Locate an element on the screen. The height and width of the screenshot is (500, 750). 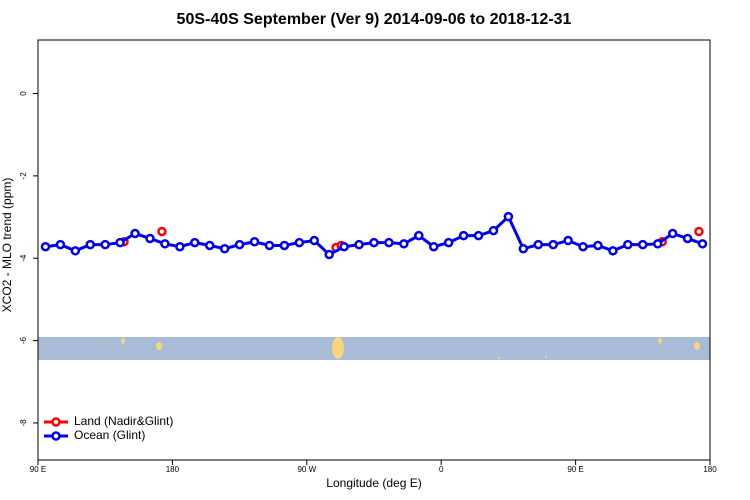
land-ocean-strip is located at coordinates (374, 348).